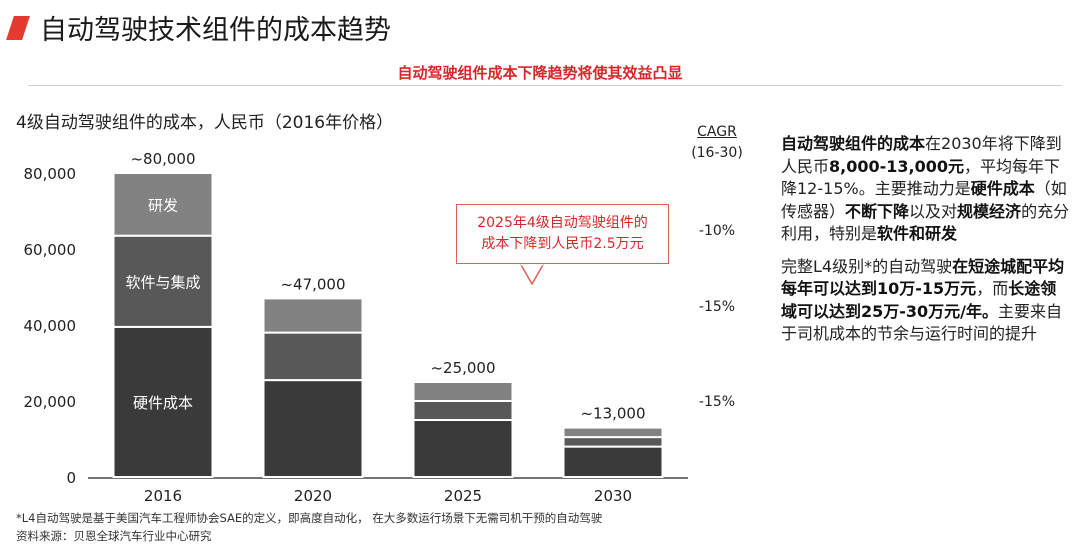 This screenshot has height=552, width=1080. I want to click on side-panel-run: 在短途城配平均每年可以达到10万-15万元, so click(923, 277).